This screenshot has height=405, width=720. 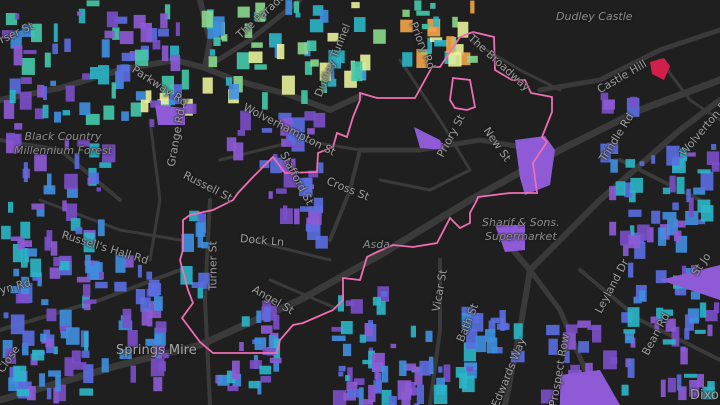 What do you see at coordinates (156, 350) in the screenshot?
I see `place-springs-mire: Springs Mire` at bounding box center [156, 350].